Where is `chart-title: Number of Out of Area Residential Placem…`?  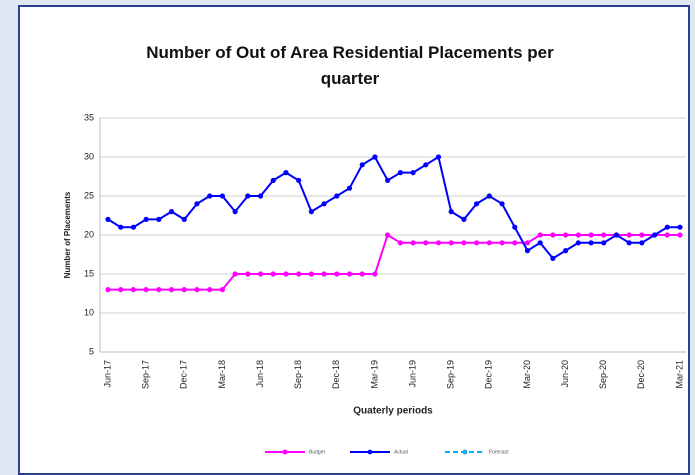 chart-title: Number of Out of Area Residential Placem… is located at coordinates (350, 65).